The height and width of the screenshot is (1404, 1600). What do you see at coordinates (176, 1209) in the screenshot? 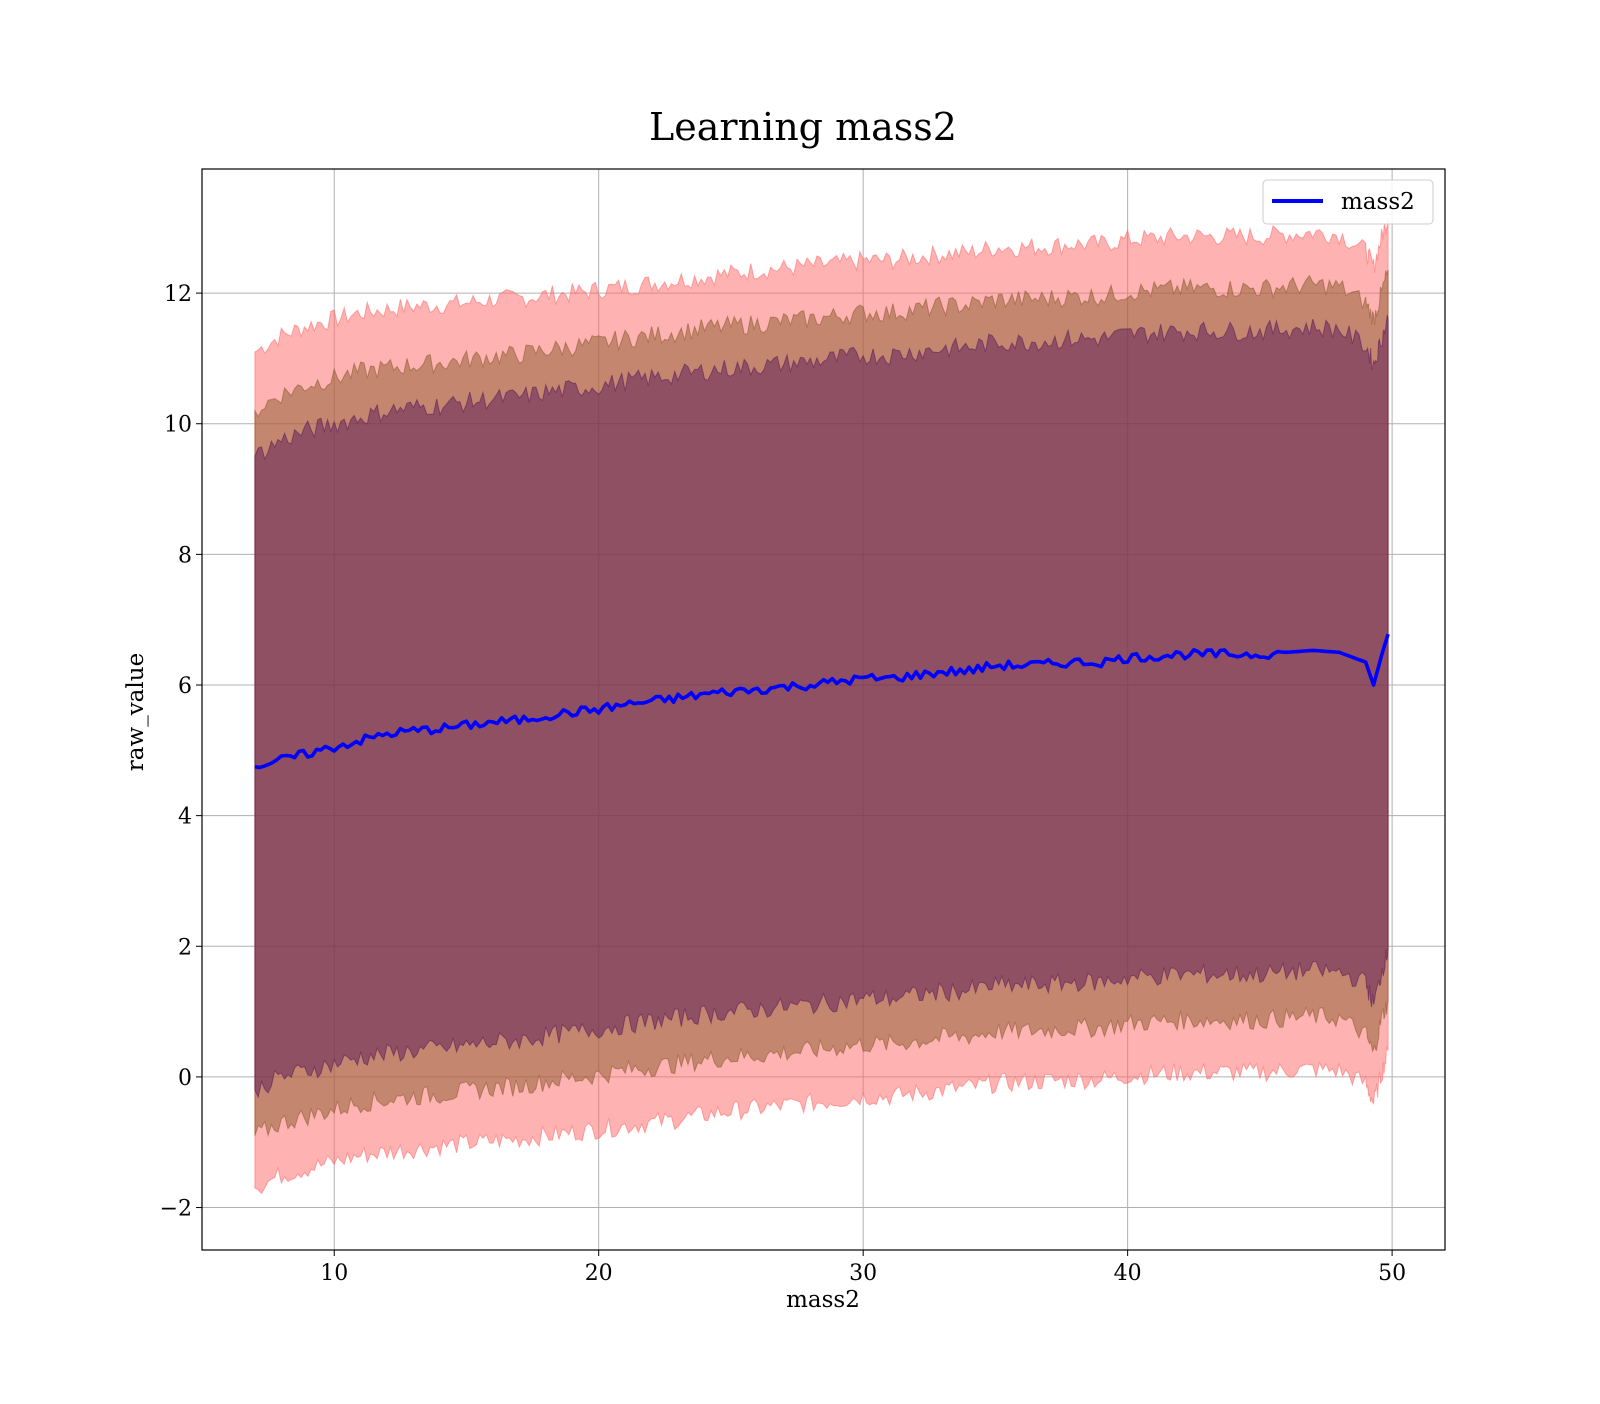
I see `y-tick-label: −2` at bounding box center [176, 1209].